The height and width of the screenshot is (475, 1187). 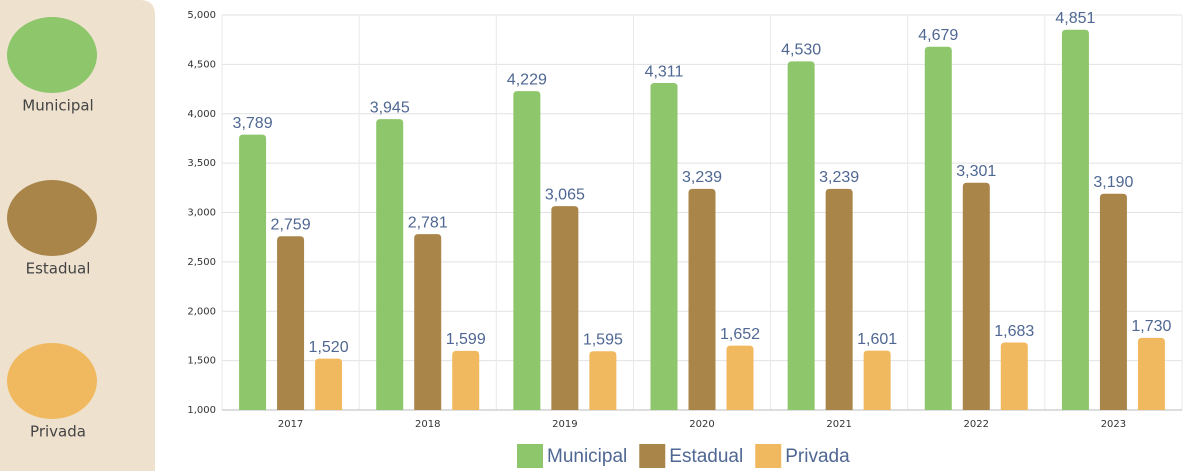 What do you see at coordinates (201, 163) in the screenshot?
I see `y-tick-label: 3,500` at bounding box center [201, 163].